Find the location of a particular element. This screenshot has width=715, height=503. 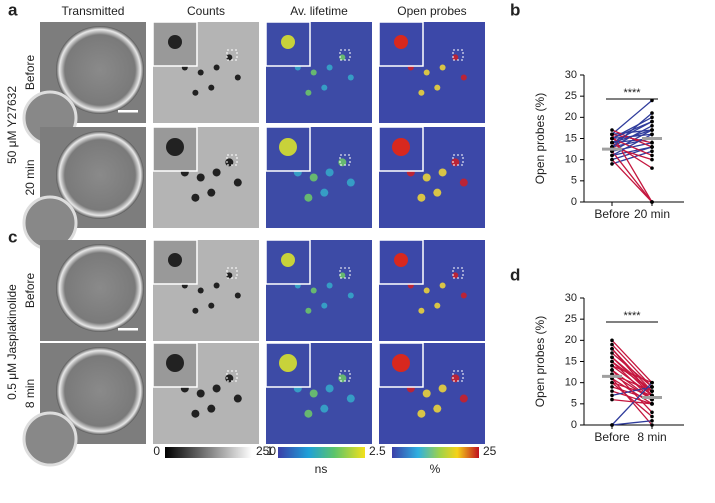

panel-label: a is located at coordinates (13, 9).